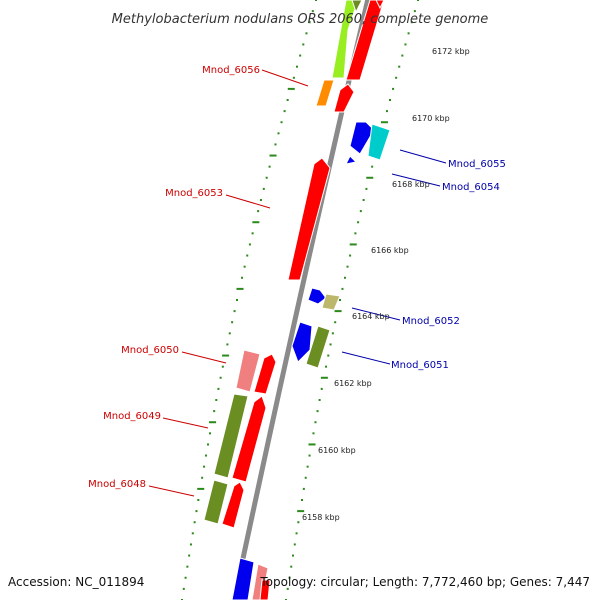  What do you see at coordinates (431, 321) in the screenshot?
I see `gene-label-mnod-6052: Mnod_6052` at bounding box center [431, 321].